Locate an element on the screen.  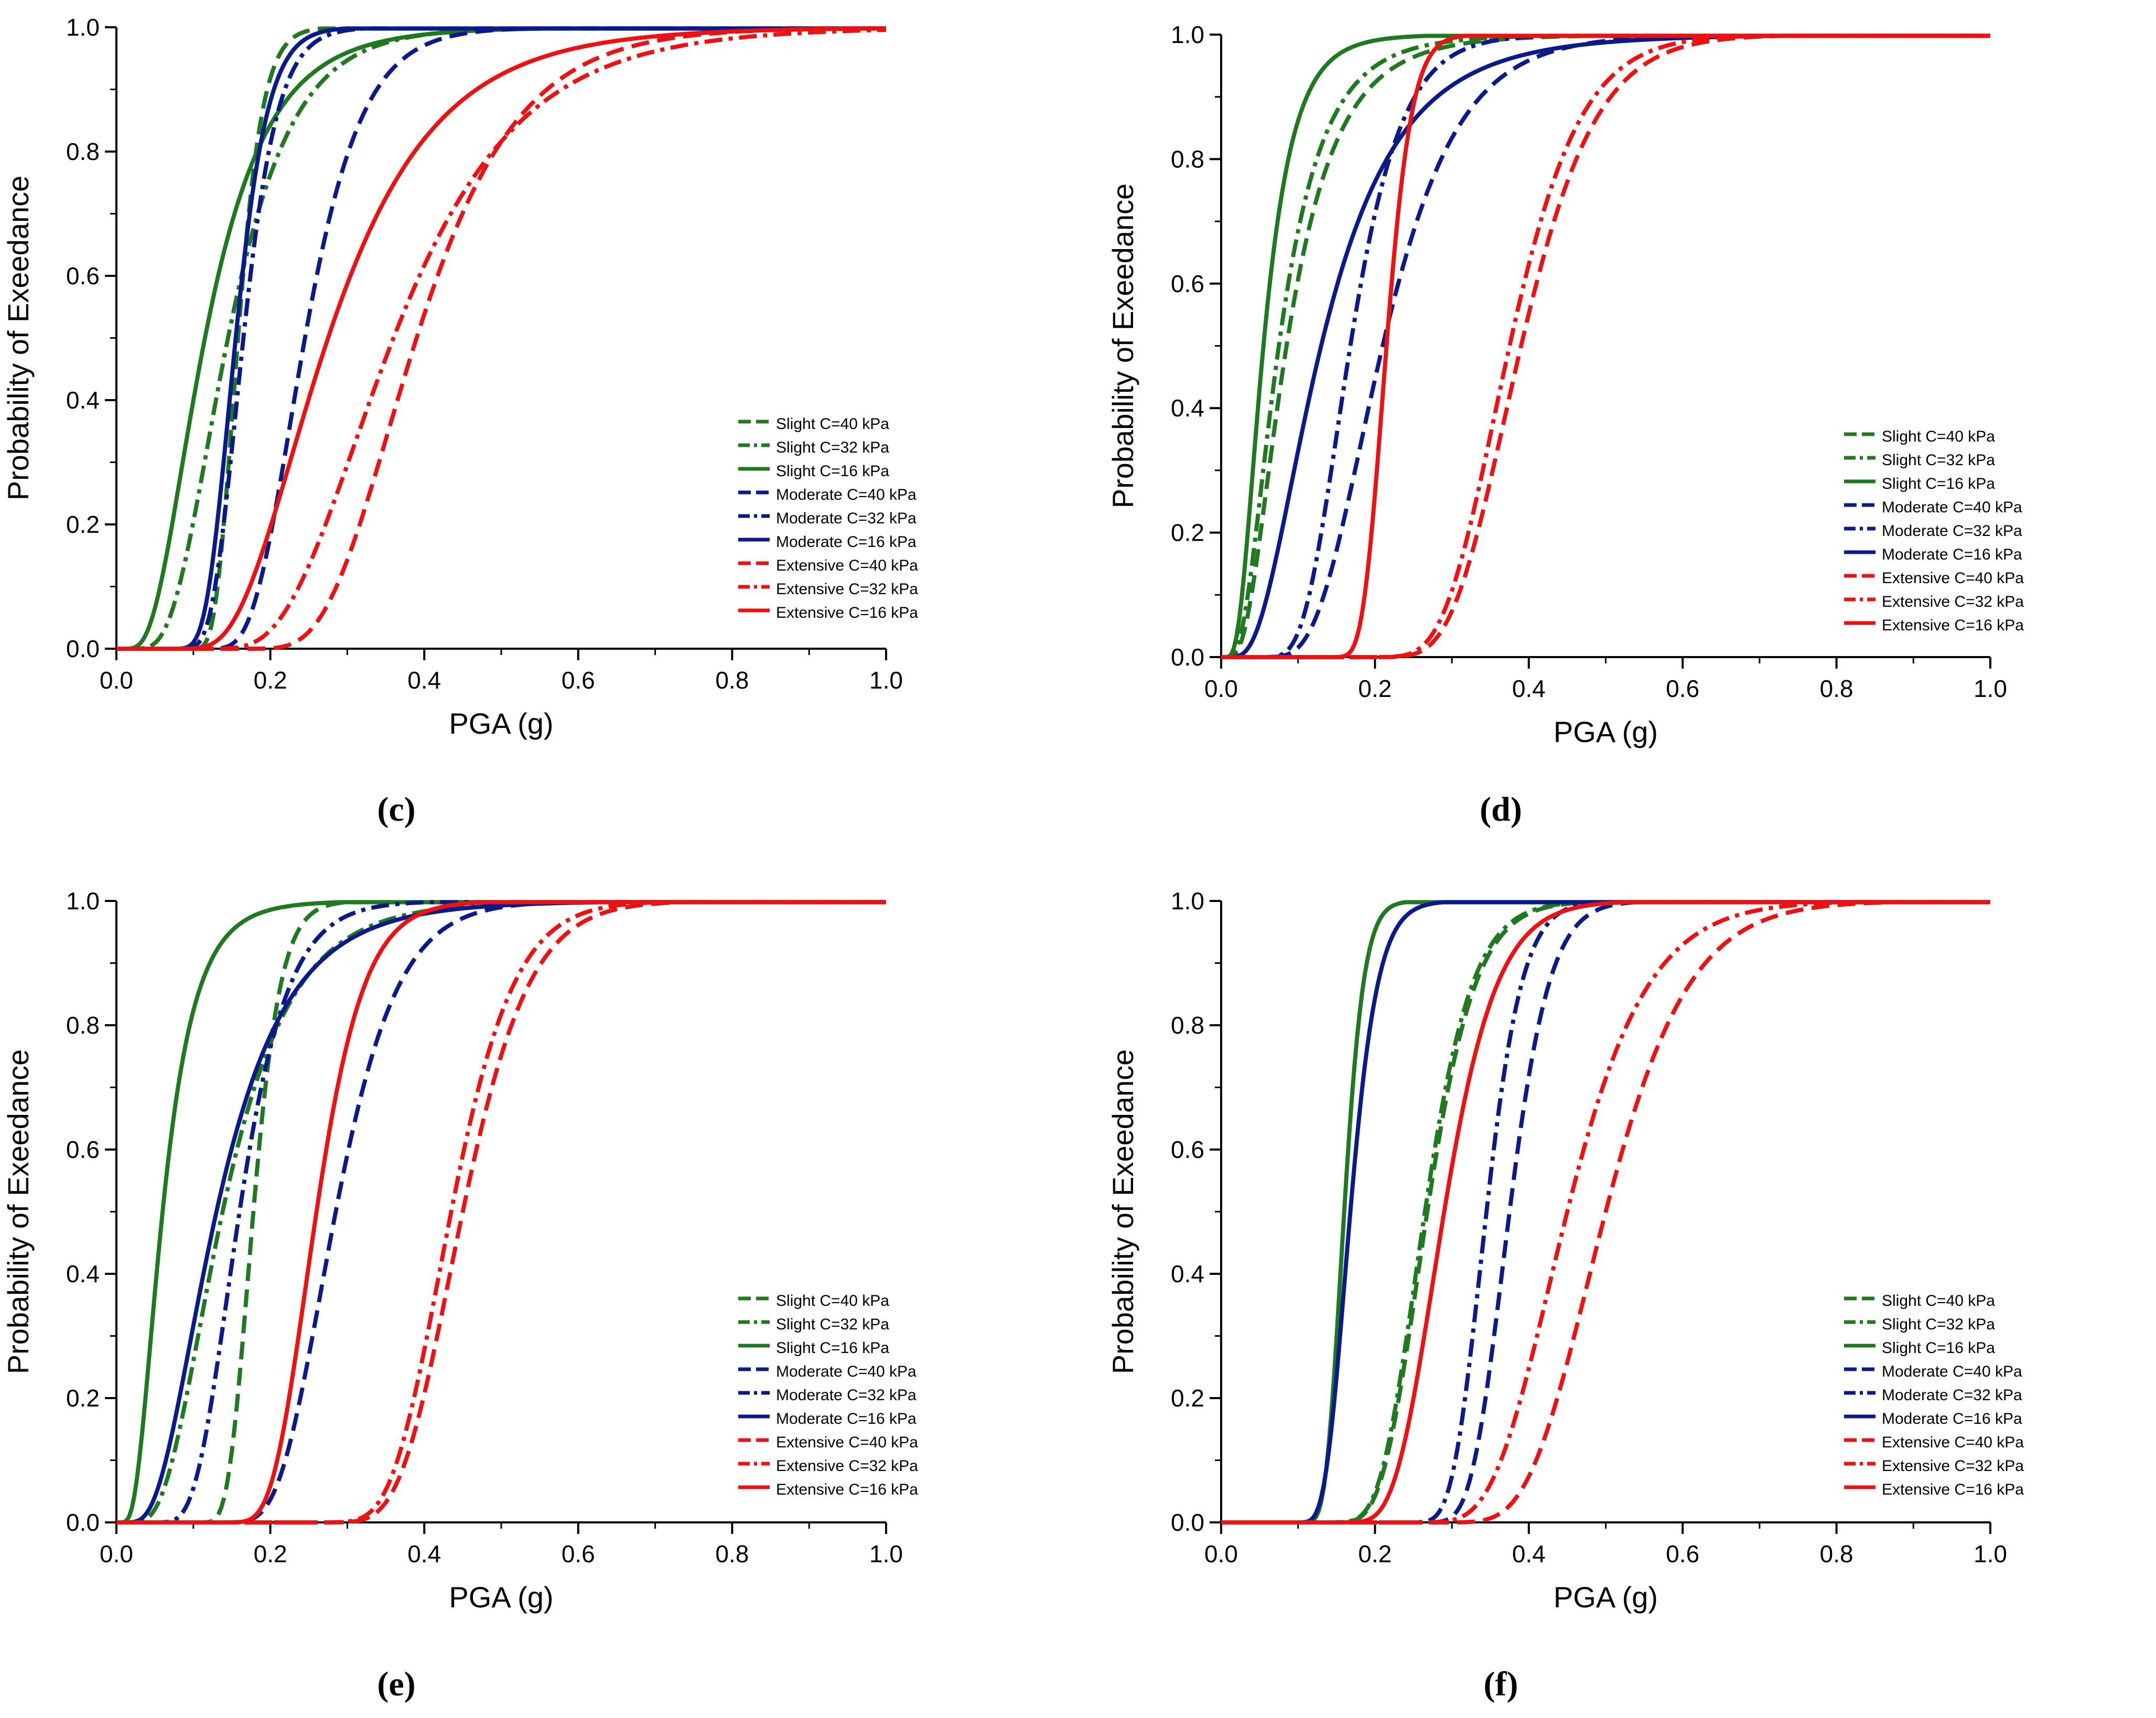
panel-label: (d) is located at coordinates (1501, 809).